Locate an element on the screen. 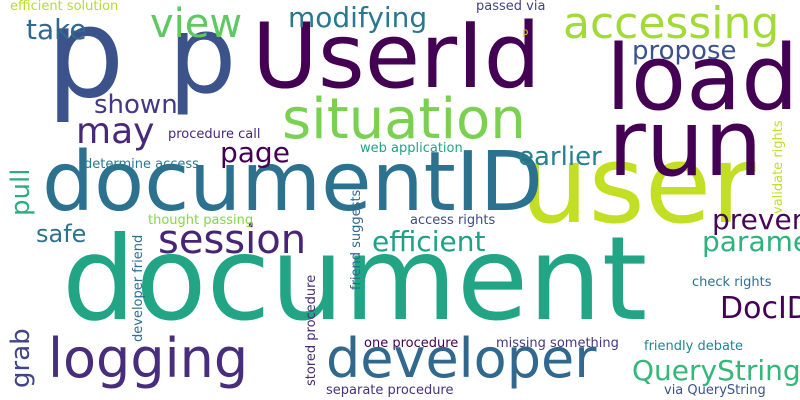  word-p-2: p is located at coordinates (202, 59).